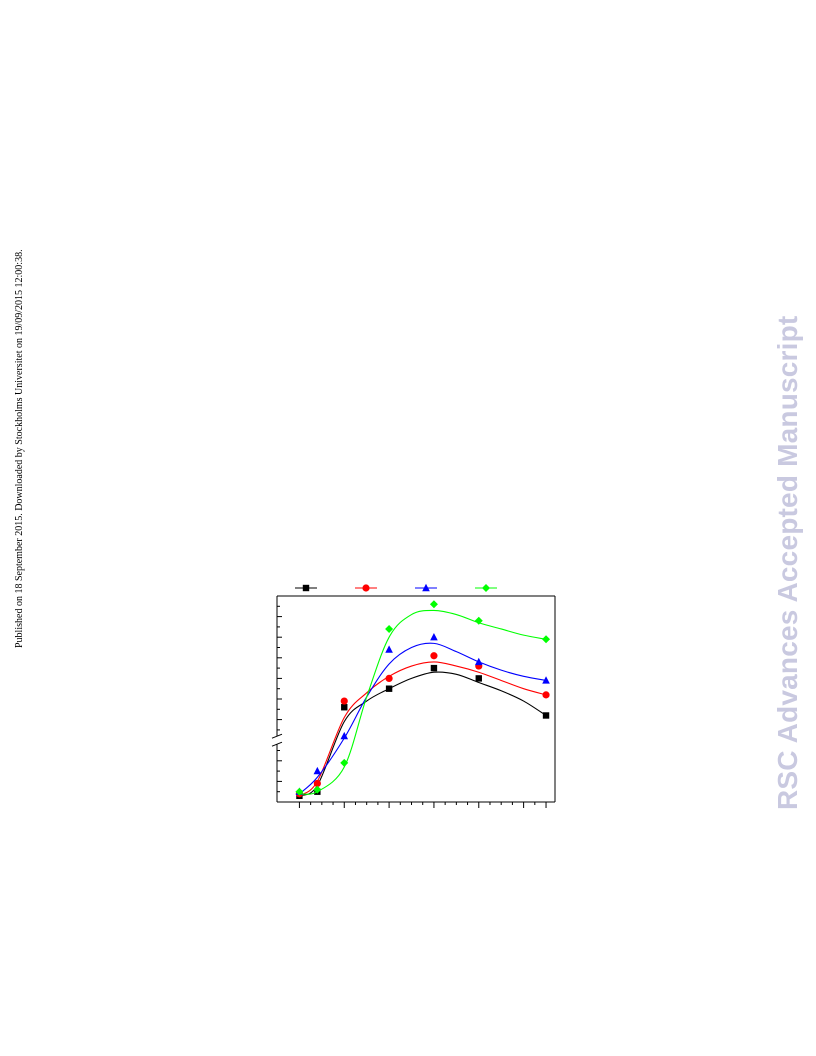  I want to click on series-4-fit-line, so click(423, 702).